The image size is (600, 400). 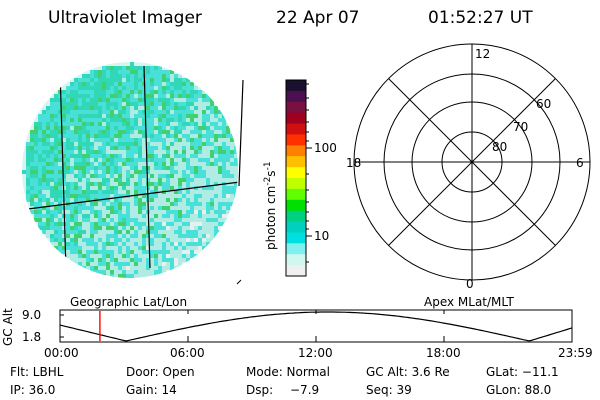 What do you see at coordinates (296, 178) in the screenshot?
I see `colorbar` at bounding box center [296, 178].